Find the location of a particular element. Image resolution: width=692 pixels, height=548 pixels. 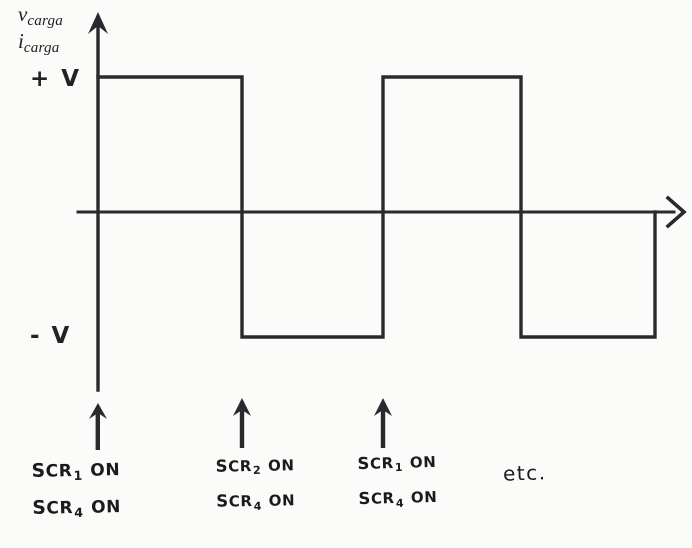

axis-label-voltage: vcarga is located at coordinates (40, 16).